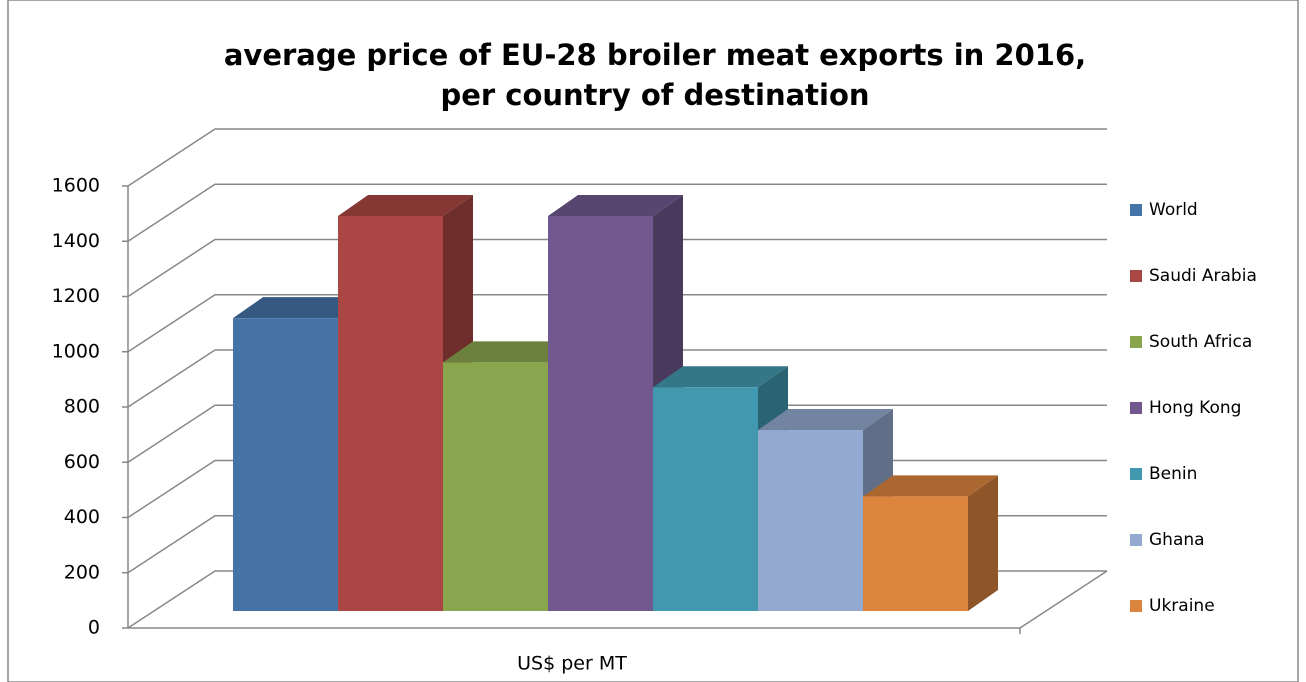 Image resolution: width=1306 pixels, height=682 pixels. Describe the element at coordinates (94, 628) in the screenshot. I see `y-tick-label: 0` at that location.